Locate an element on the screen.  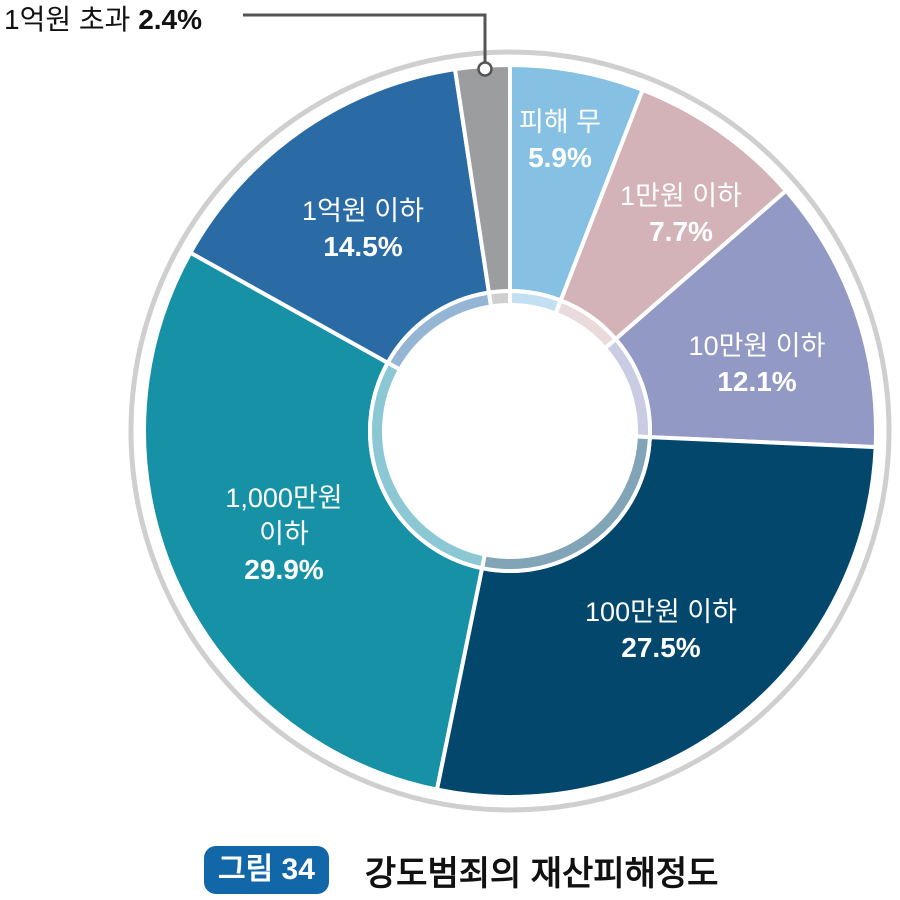
figure-caption: 그림 34 강도범죄의 재산피해정도 is located at coordinates (461, 870).